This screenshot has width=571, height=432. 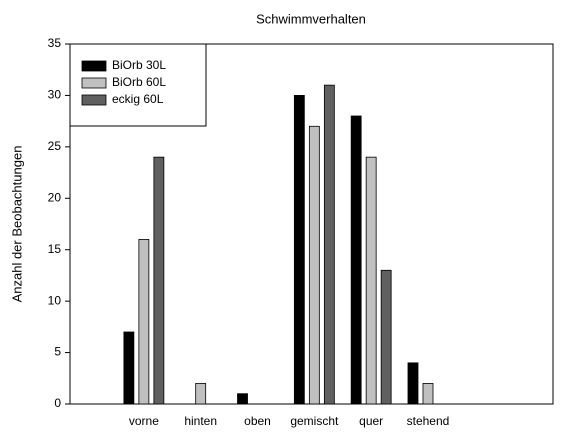 I want to click on y-tick-label: 20, so click(x=55, y=197).